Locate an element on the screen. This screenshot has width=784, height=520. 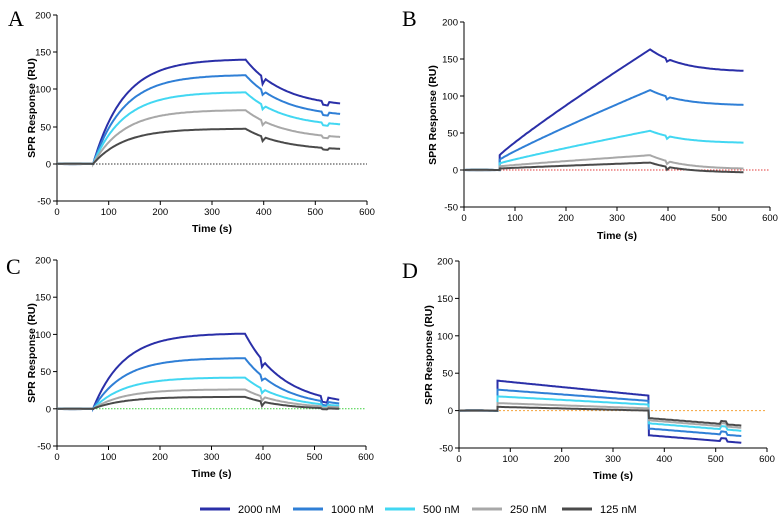
panel-d-y-tick-label: -50 is located at coordinates (446, 449).